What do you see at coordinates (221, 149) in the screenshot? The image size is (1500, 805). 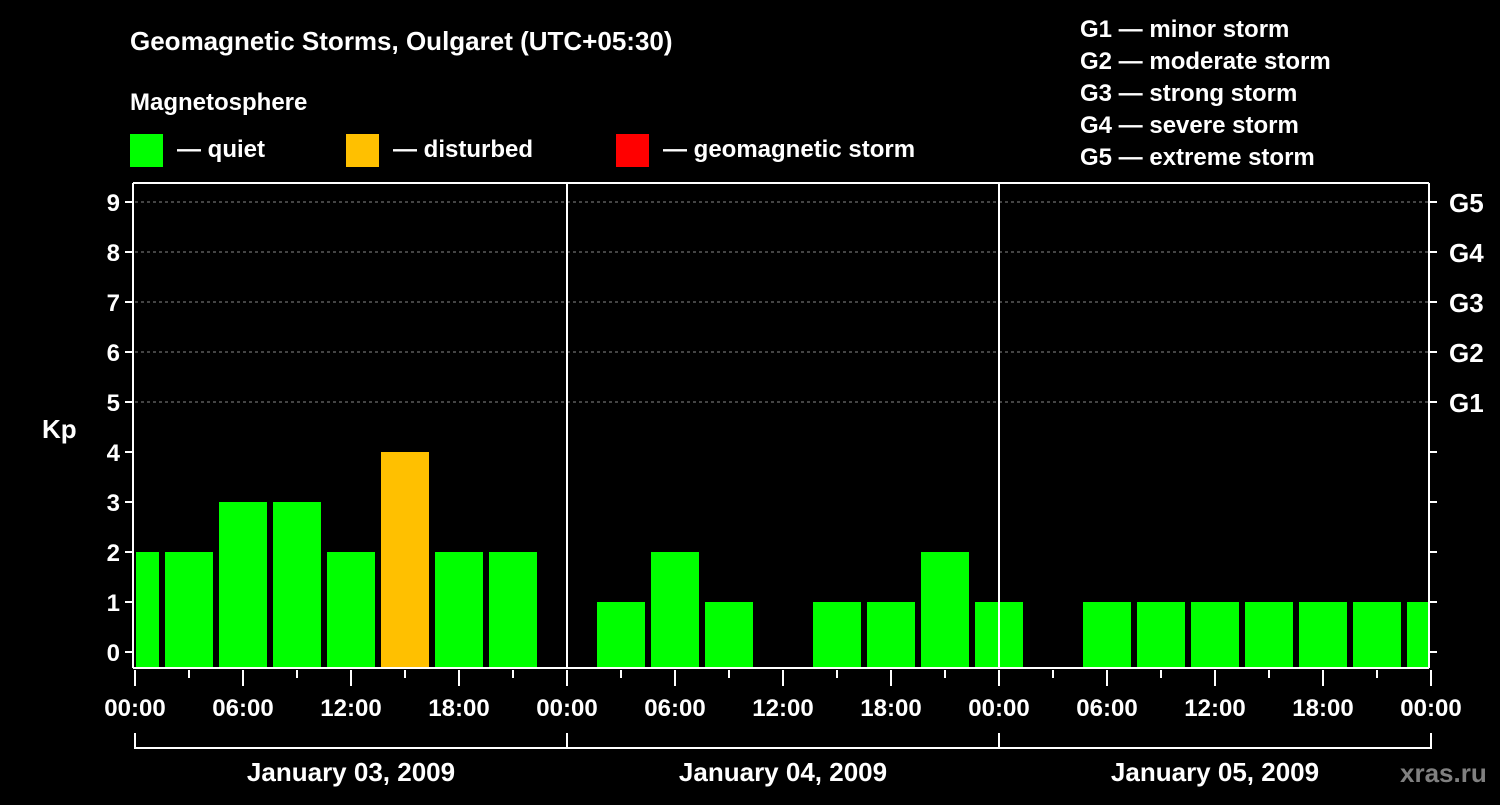 I see `legend-label-0: — quiet` at bounding box center [221, 149].